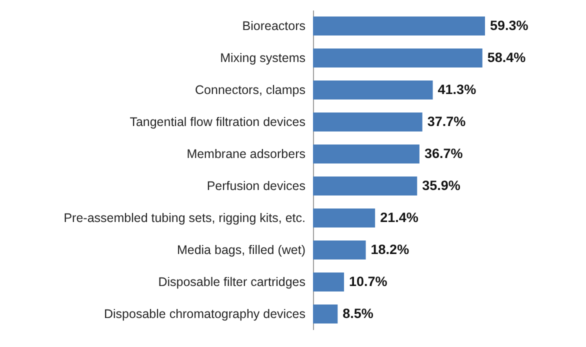  I want to click on y-tick-label: Media bags, filled (wet), so click(241, 250).